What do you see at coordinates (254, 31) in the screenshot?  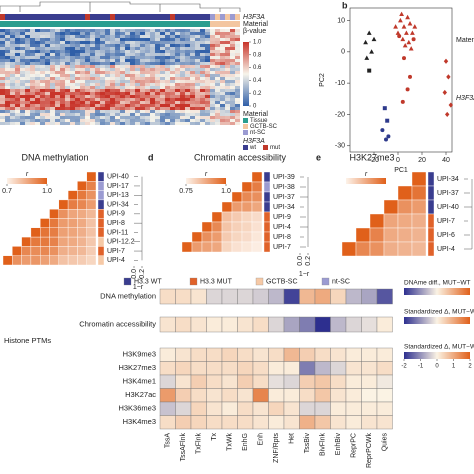 I see `annotation-label: β-value` at bounding box center [254, 31].